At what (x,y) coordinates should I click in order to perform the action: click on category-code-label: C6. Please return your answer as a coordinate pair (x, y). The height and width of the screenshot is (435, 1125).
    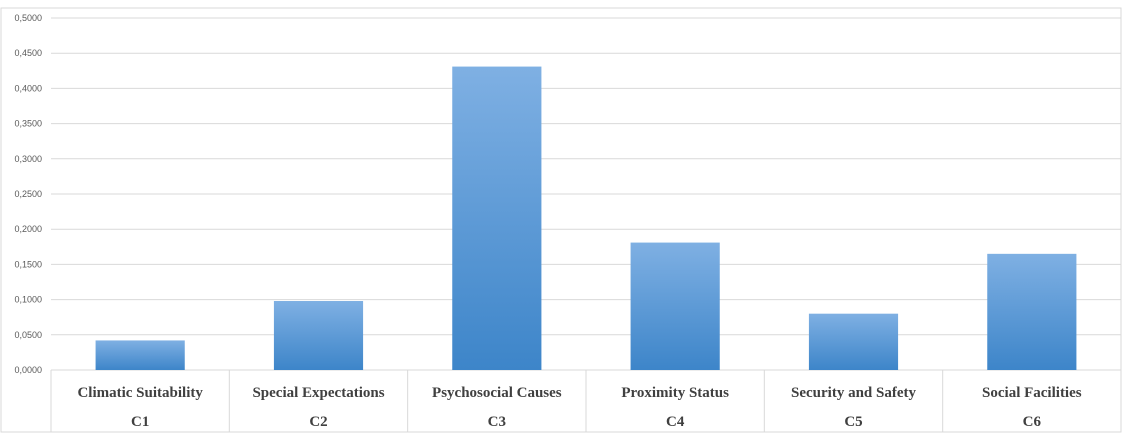
    Looking at the image, I should click on (1032, 422).